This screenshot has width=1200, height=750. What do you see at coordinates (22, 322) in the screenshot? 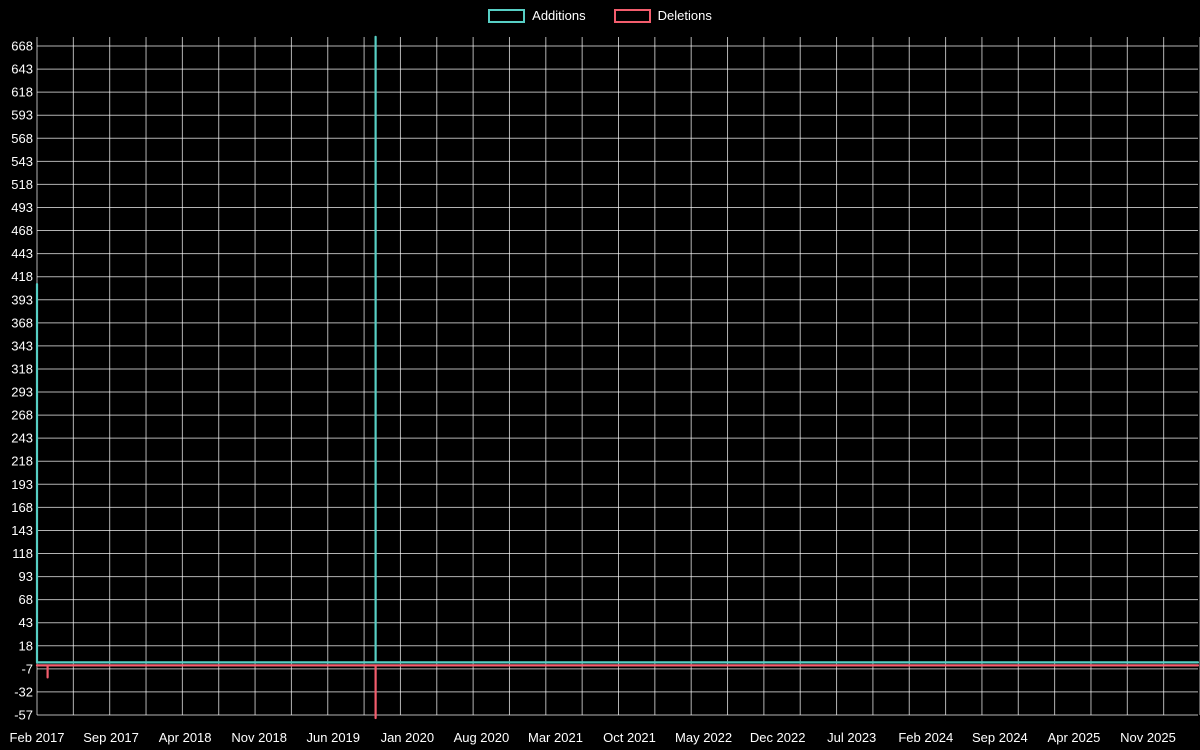
I see `svg-text: 368` at bounding box center [22, 322].